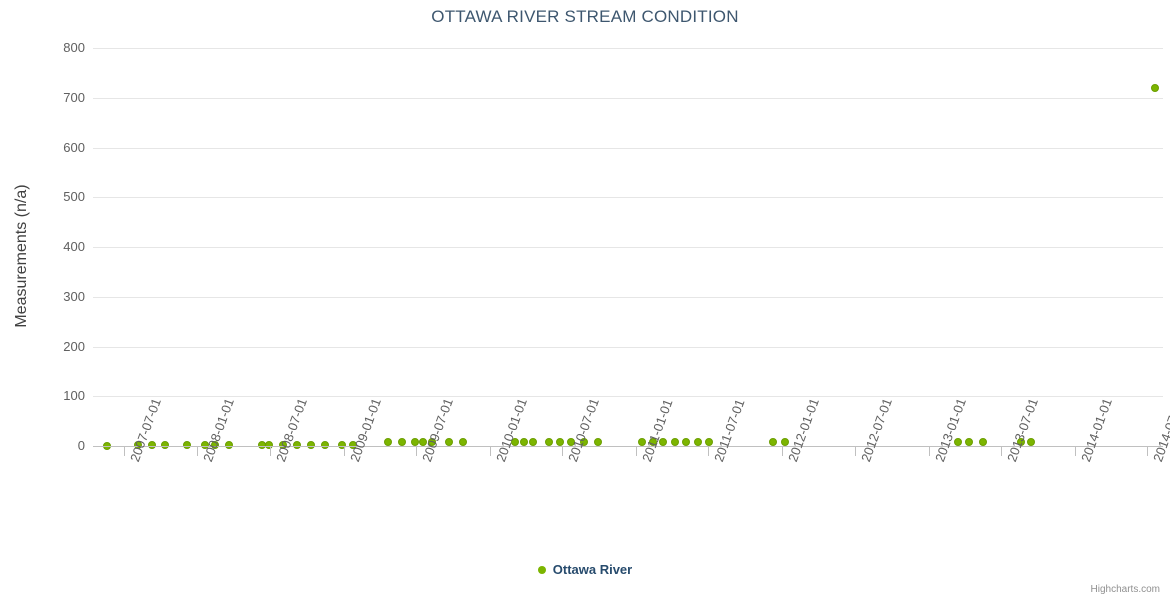 This screenshot has height=600, width=1170. I want to click on y-axis-tick-label: 400, so click(74, 246).